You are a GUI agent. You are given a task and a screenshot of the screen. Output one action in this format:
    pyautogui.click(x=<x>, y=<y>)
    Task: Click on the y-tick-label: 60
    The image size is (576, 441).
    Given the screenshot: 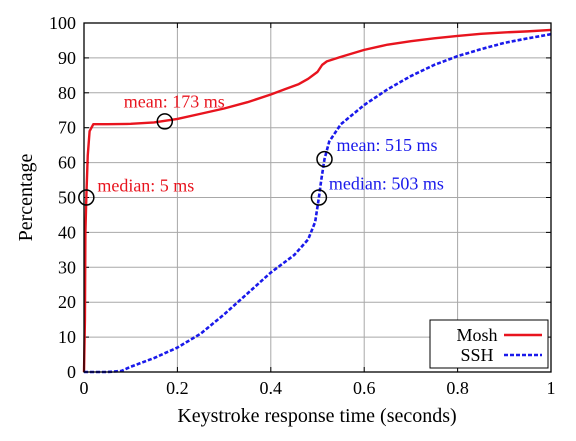 What is the action you would take?
    pyautogui.click(x=67, y=163)
    